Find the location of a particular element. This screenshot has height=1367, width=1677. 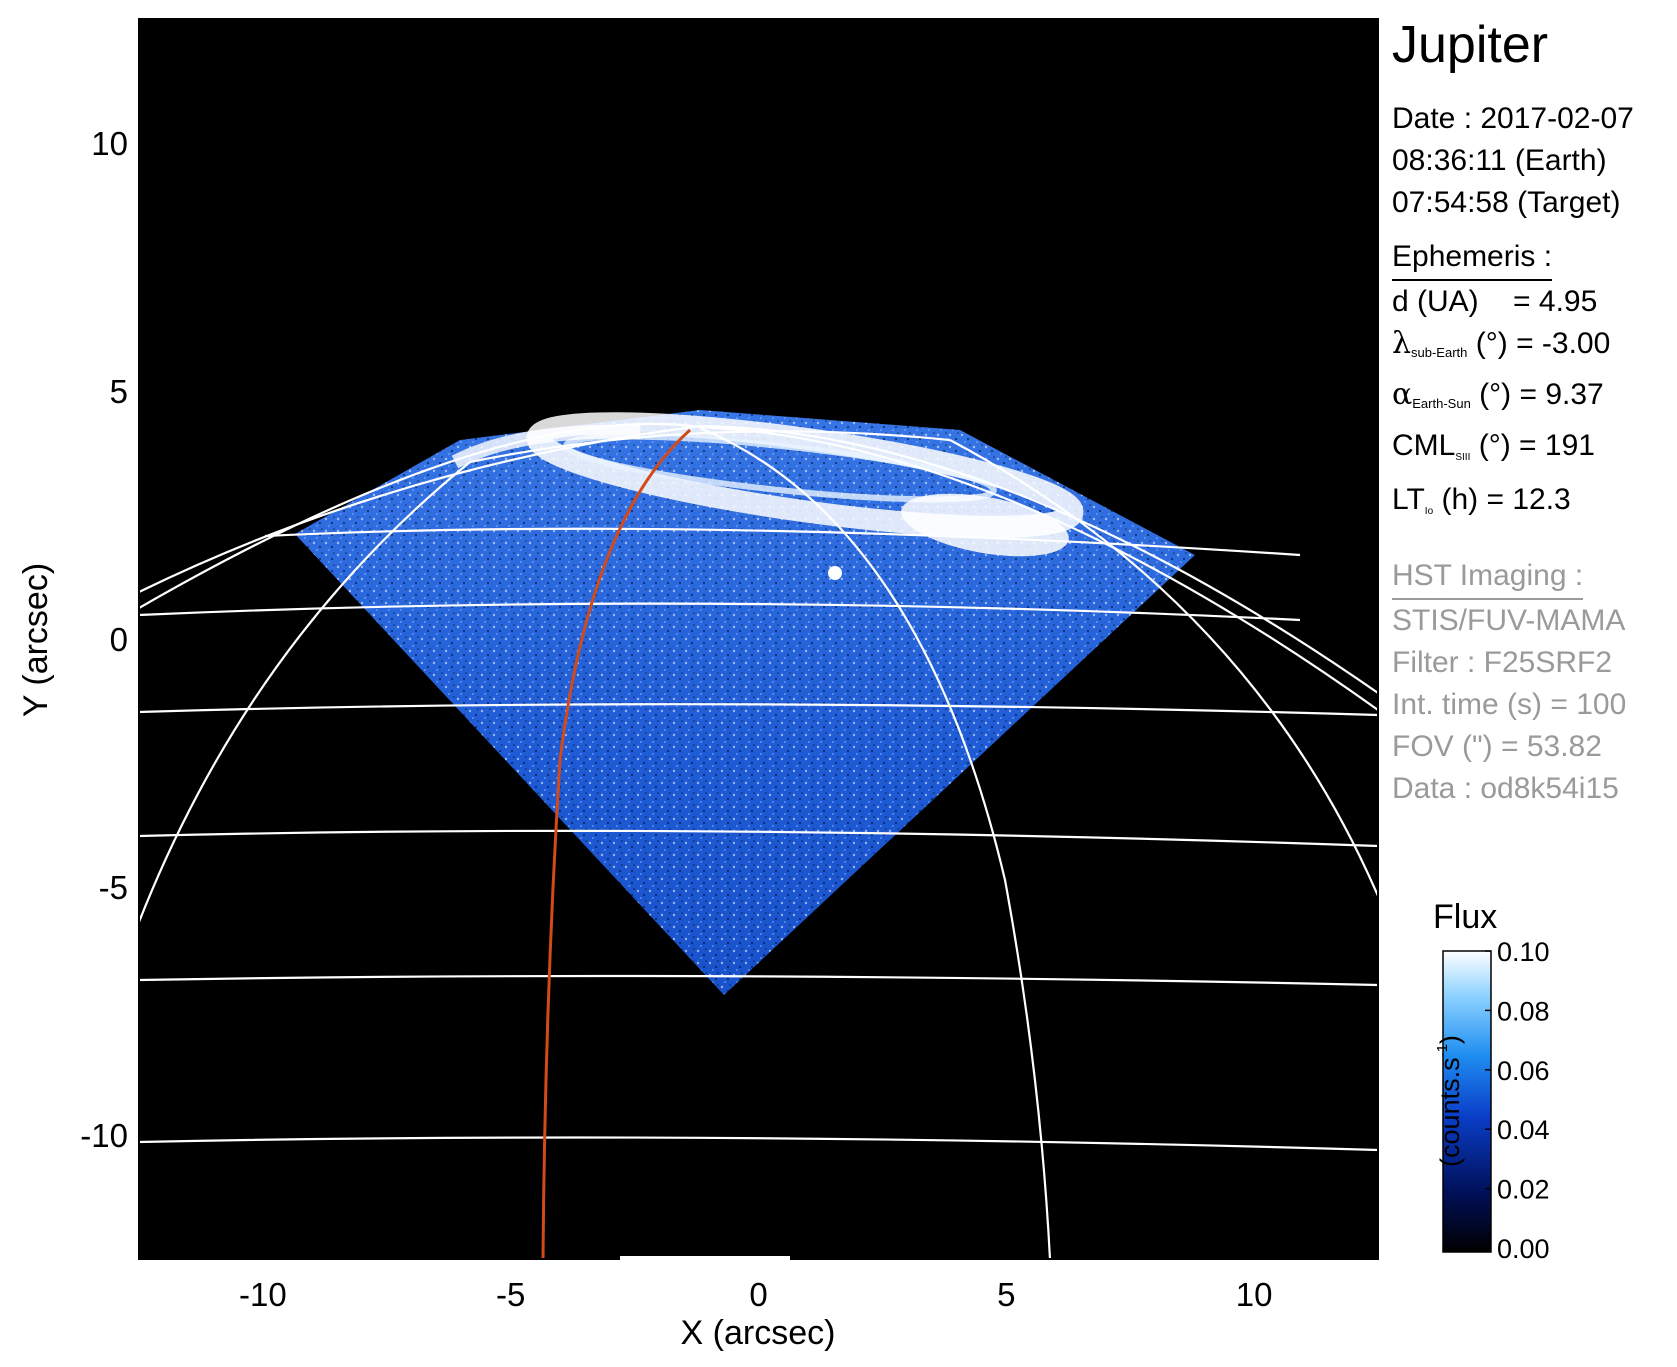

y-tick-label: 0 is located at coordinates (119, 639).